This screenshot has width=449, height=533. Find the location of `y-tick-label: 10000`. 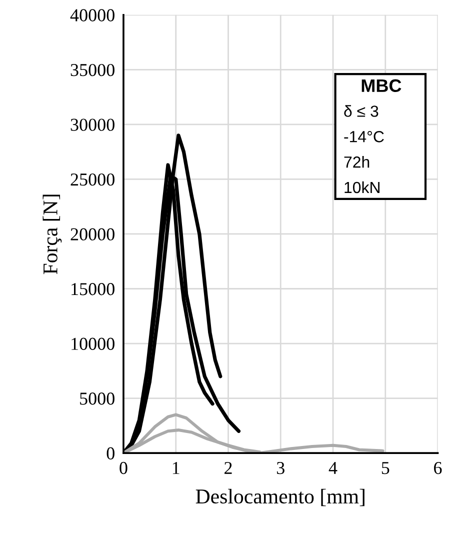

y-tick-label: 10000 is located at coordinates (93, 344).